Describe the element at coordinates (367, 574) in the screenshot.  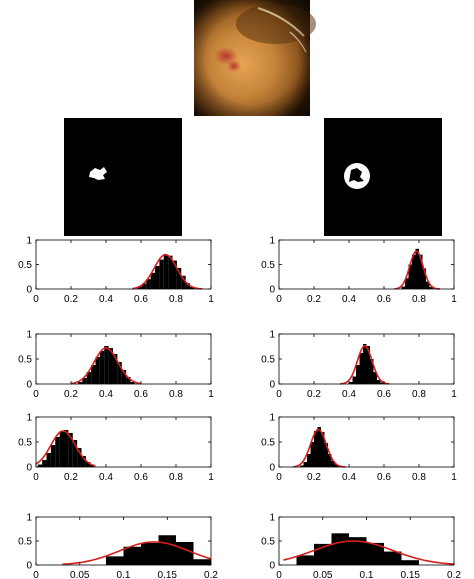
I see `x-tick-label: 0.1` at that location.